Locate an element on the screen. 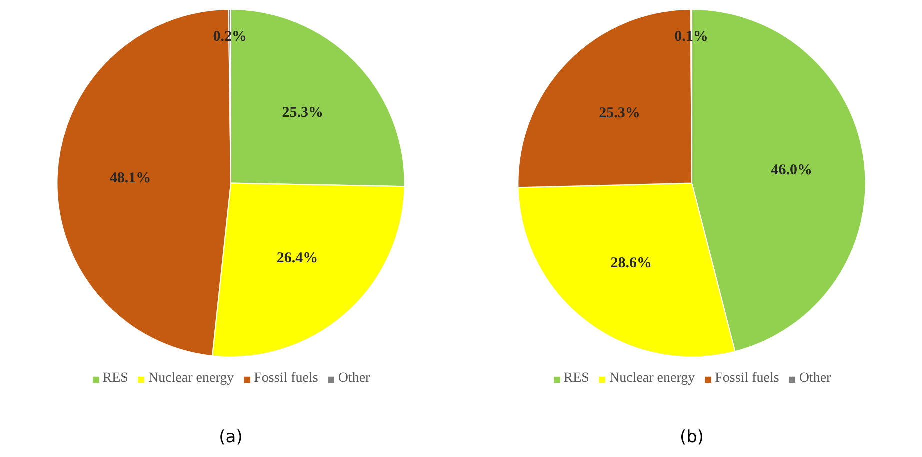  text: (a) is located at coordinates (231, 437).